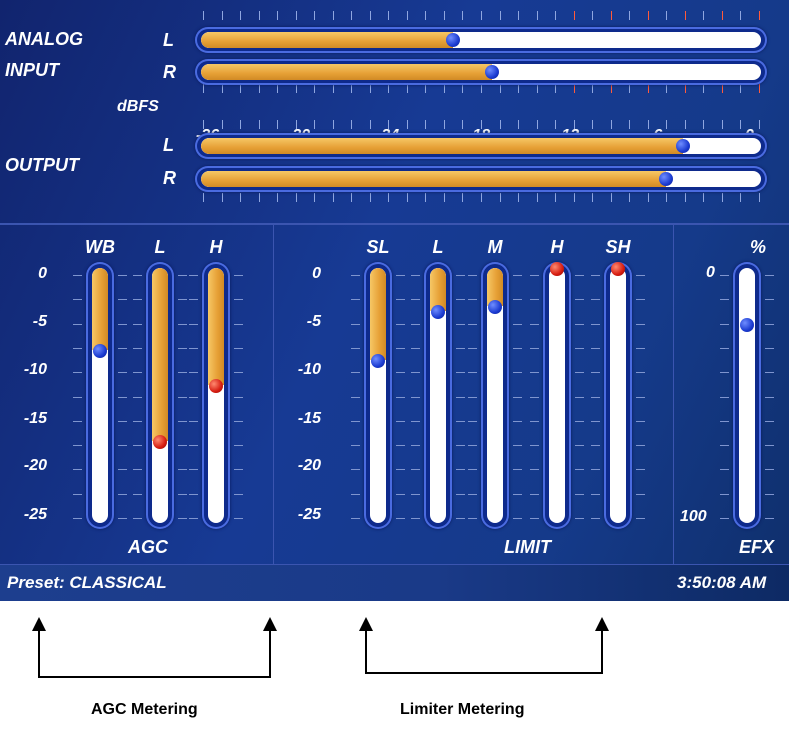 The width and height of the screenshot is (789, 753). What do you see at coordinates (39, 321) in the screenshot?
I see `agc-scale-label: -5` at bounding box center [39, 321].